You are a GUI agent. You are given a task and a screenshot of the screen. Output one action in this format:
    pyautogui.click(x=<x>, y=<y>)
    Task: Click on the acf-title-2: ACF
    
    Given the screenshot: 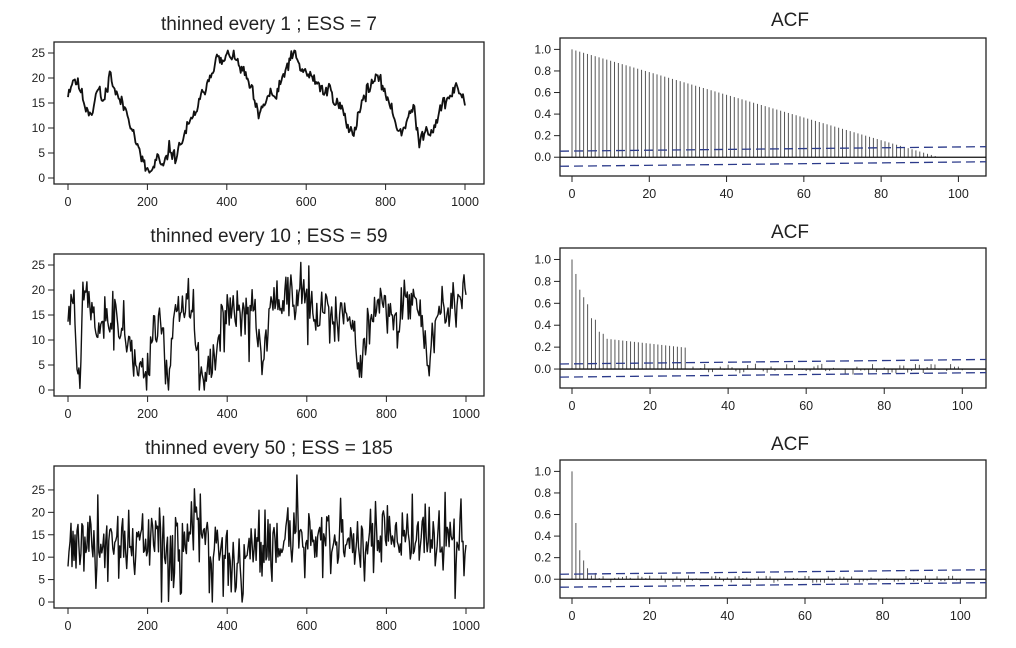 What is the action you would take?
    pyautogui.click(x=790, y=232)
    